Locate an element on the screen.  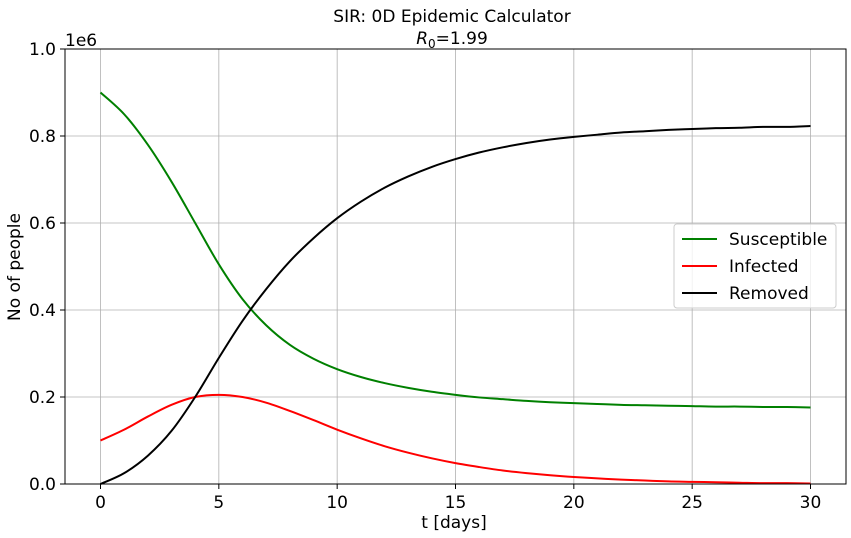
x-tick-label: 30 is located at coordinates (811, 503).